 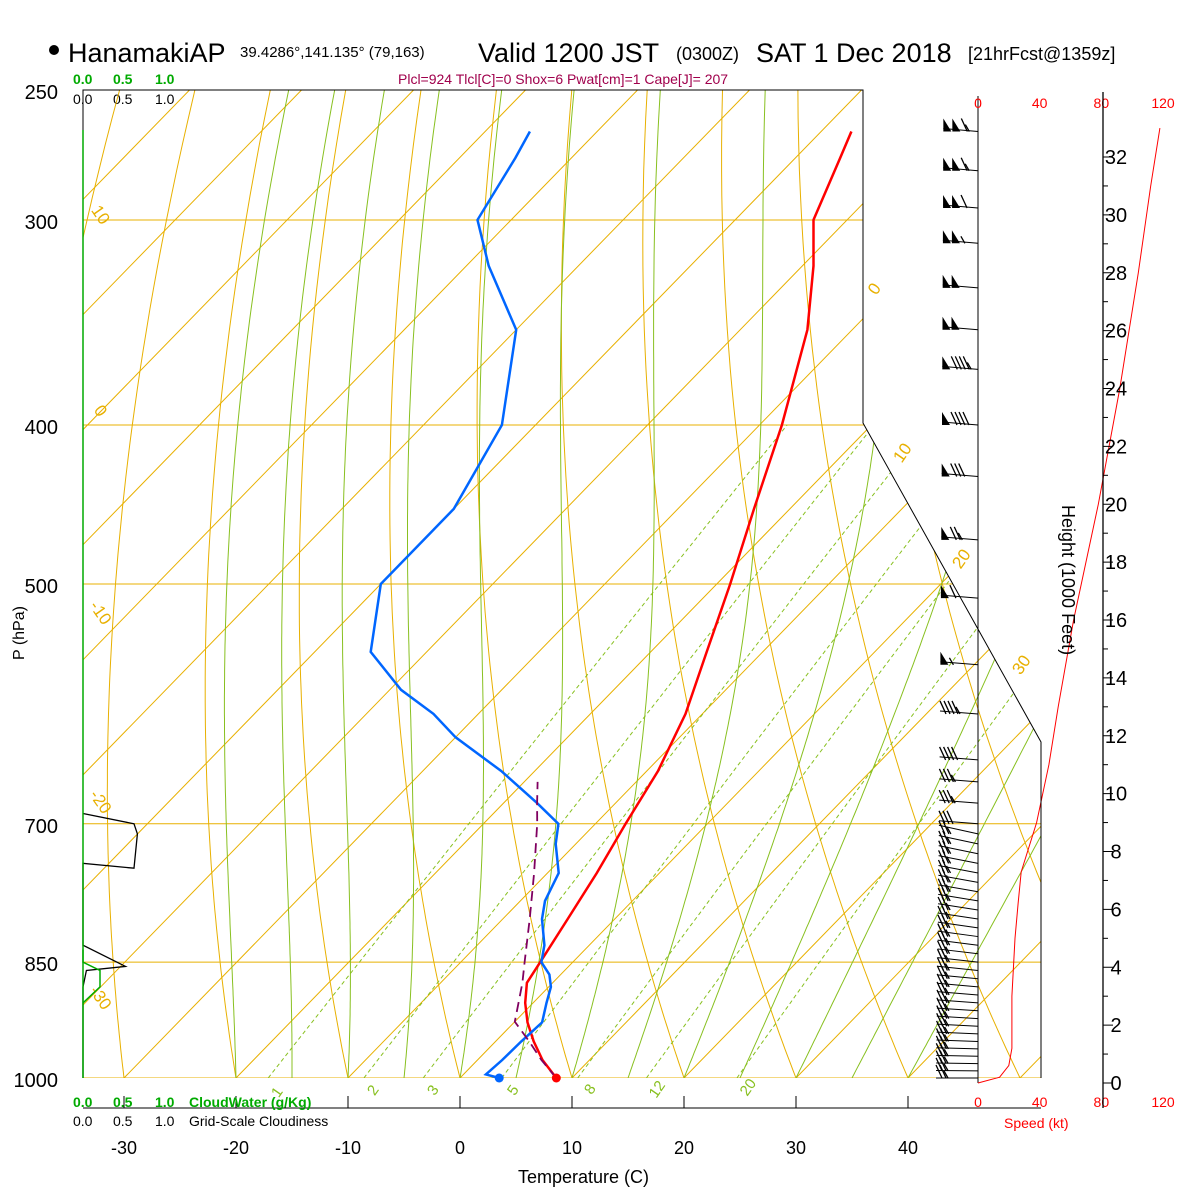 What do you see at coordinates (1040, 1102) in the screenshot?
I see `speed-tick-bottom: 40` at bounding box center [1040, 1102].